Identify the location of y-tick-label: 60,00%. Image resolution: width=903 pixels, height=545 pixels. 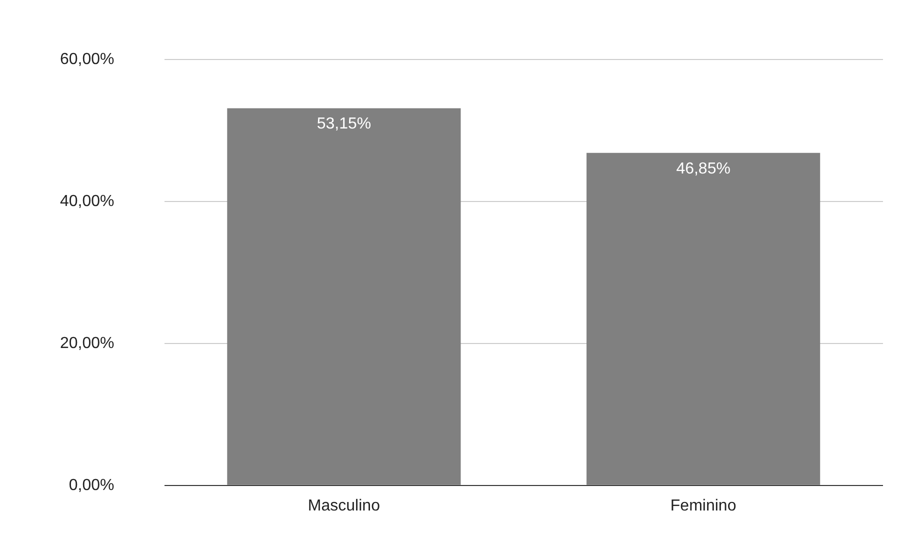
(87, 59).